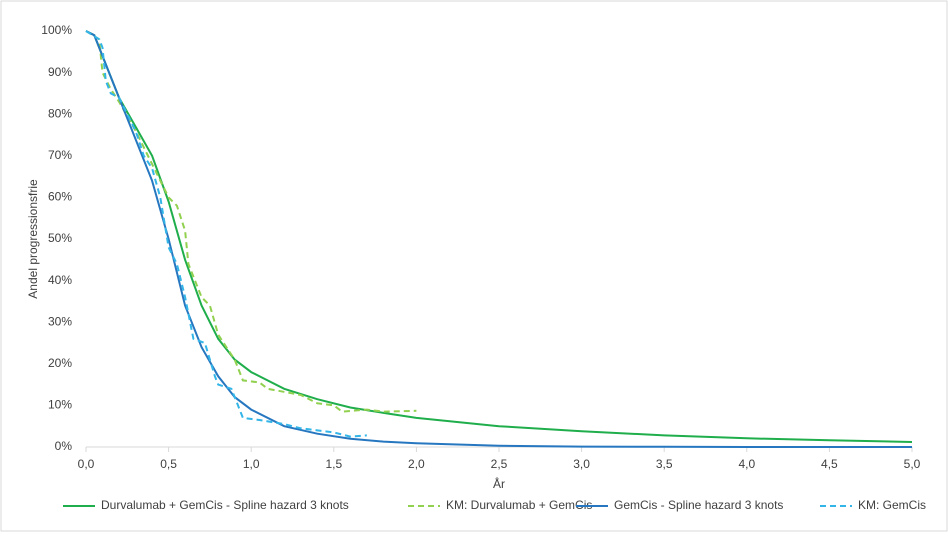 The height and width of the screenshot is (539, 948). Describe the element at coordinates (60, 72) in the screenshot. I see `y-tick-label: 90%` at that location.